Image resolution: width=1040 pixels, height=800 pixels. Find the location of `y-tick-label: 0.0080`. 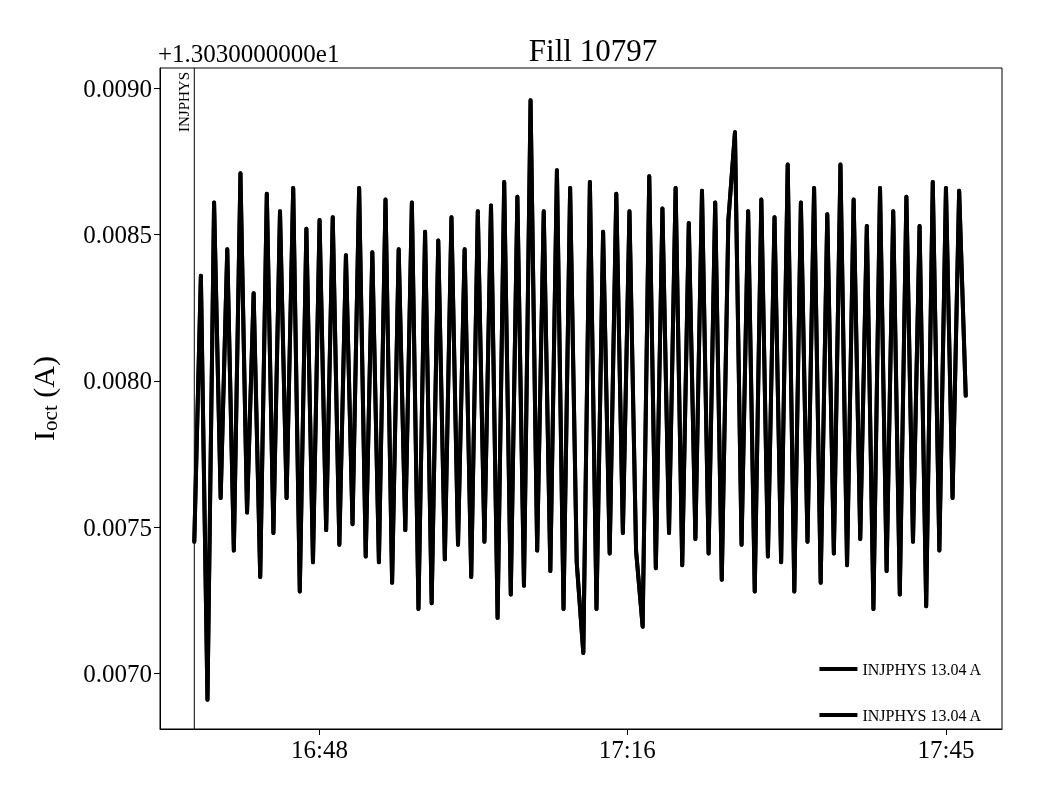

y-tick-label: 0.0080 is located at coordinates (117, 381).